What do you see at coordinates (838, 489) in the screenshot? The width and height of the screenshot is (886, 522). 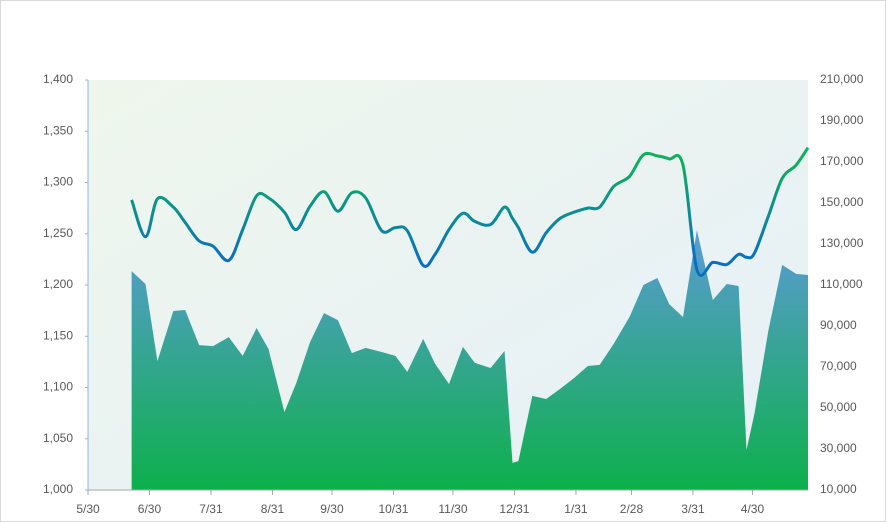 I see `y2-tick-label: 10,000` at bounding box center [838, 489].